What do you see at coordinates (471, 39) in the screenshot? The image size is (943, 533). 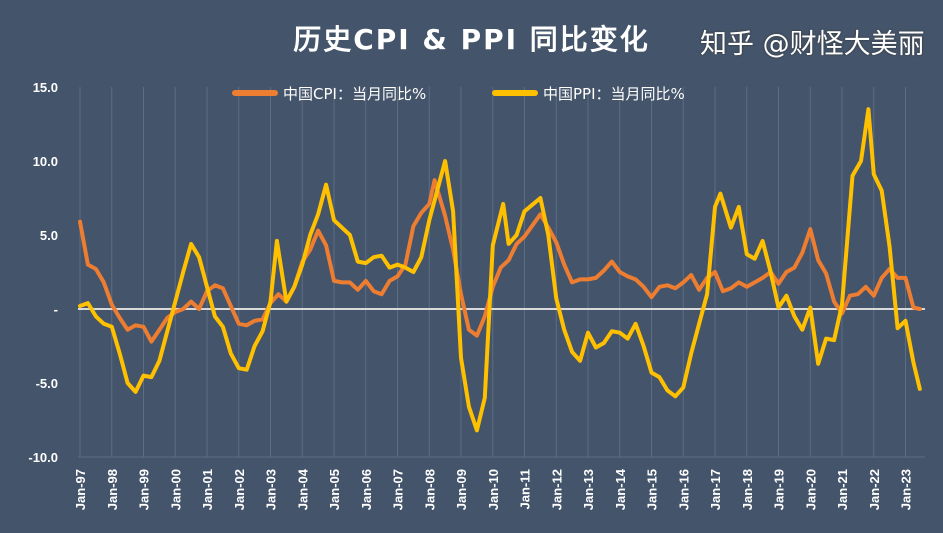 I see `chart-title: 历史CPI & PPI 同比变化` at bounding box center [471, 39].